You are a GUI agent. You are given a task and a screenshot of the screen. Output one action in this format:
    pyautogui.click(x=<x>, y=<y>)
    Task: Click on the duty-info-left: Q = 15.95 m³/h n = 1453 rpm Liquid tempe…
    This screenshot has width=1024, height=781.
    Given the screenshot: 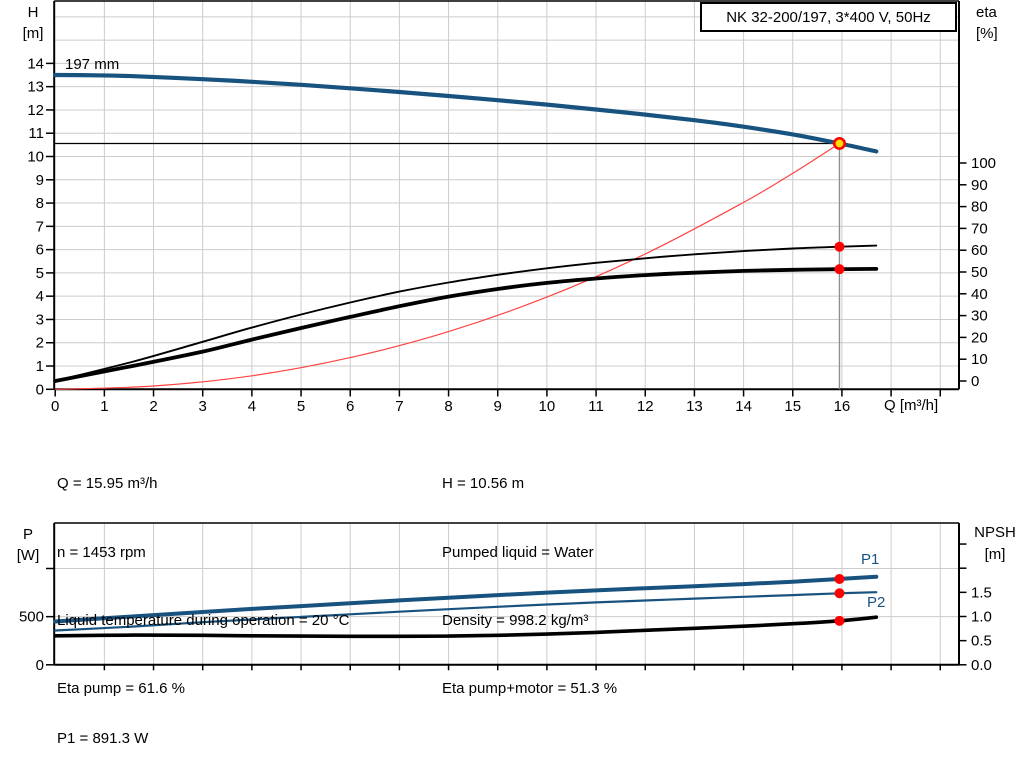 What is the action you would take?
    pyautogui.click(x=203, y=587)
    